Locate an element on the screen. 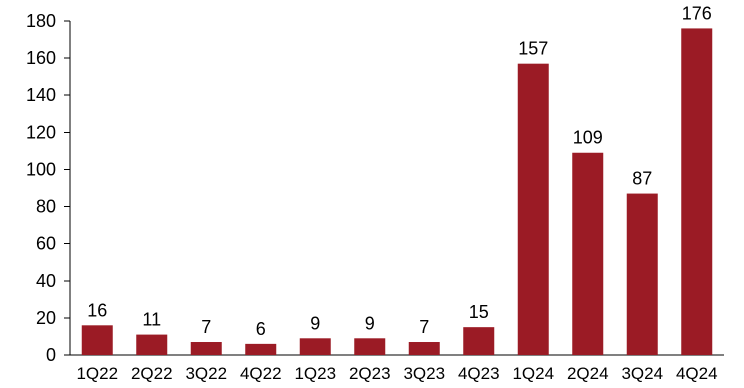 This screenshot has width=744, height=388. bar-4q24 is located at coordinates (697, 192).